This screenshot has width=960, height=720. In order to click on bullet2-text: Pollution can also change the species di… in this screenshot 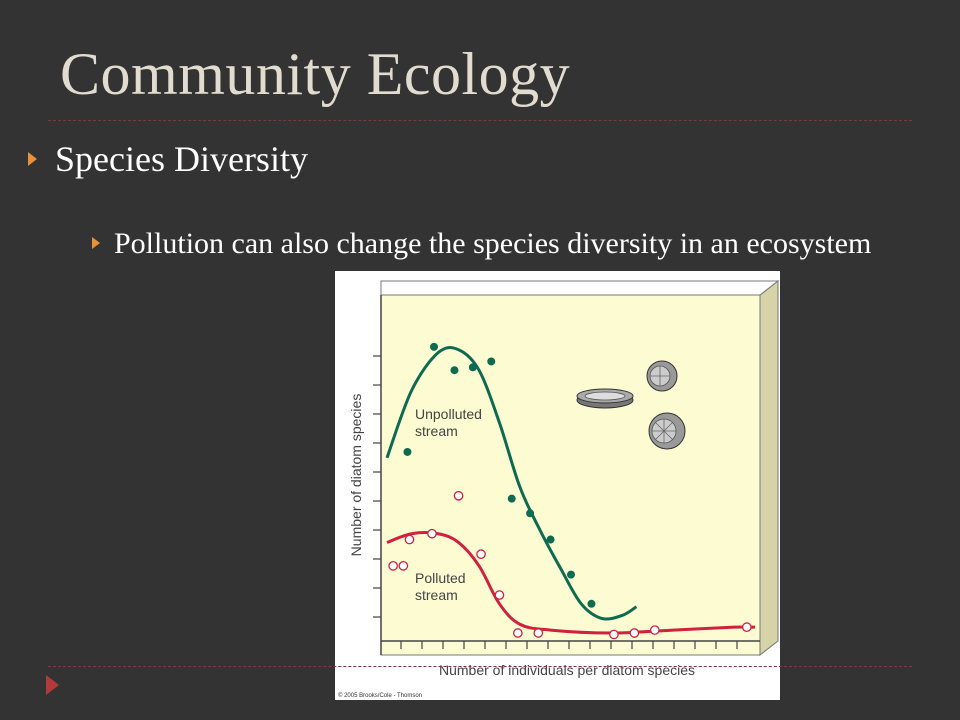, I will do `click(493, 243)`.